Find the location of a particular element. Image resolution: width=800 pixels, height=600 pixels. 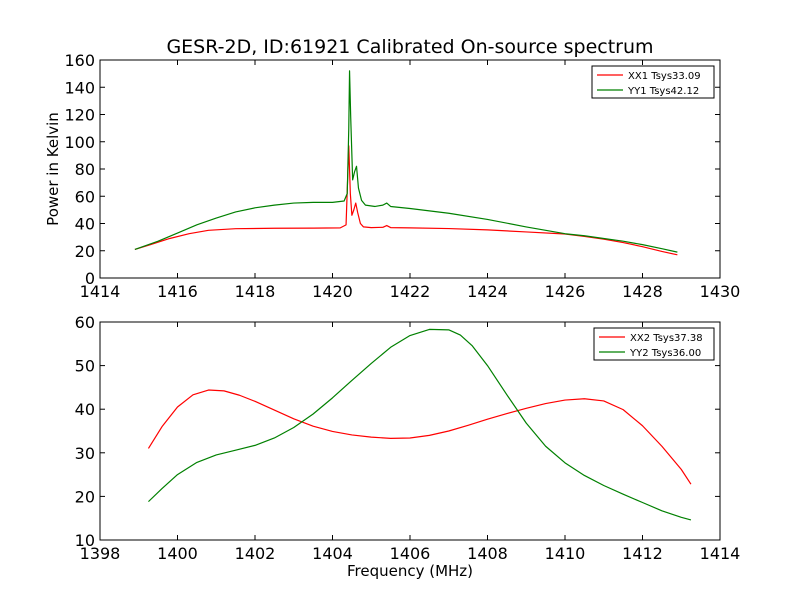

x-tick-label: 1406 is located at coordinates (410, 553).